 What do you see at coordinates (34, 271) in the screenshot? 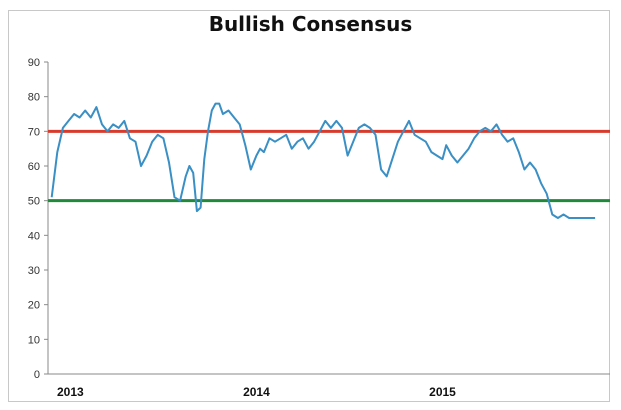
I see `y-tick-label: 30` at bounding box center [34, 271].